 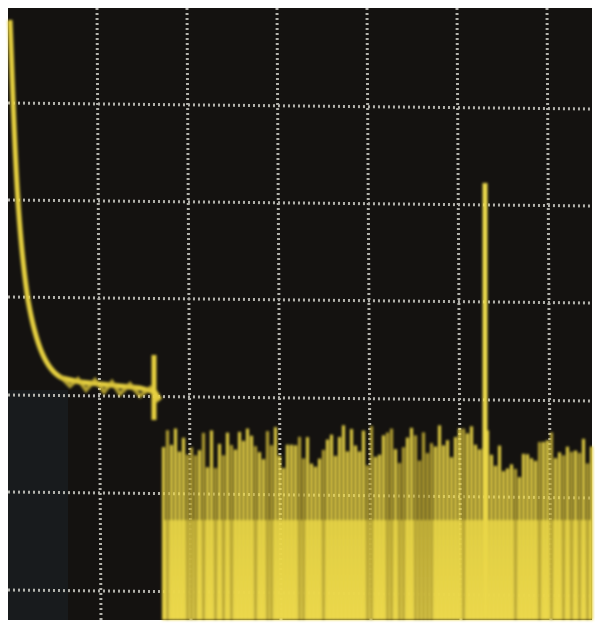 What do you see at coordinates (38, 505) in the screenshot?
I see `screen-reflection` at bounding box center [38, 505].